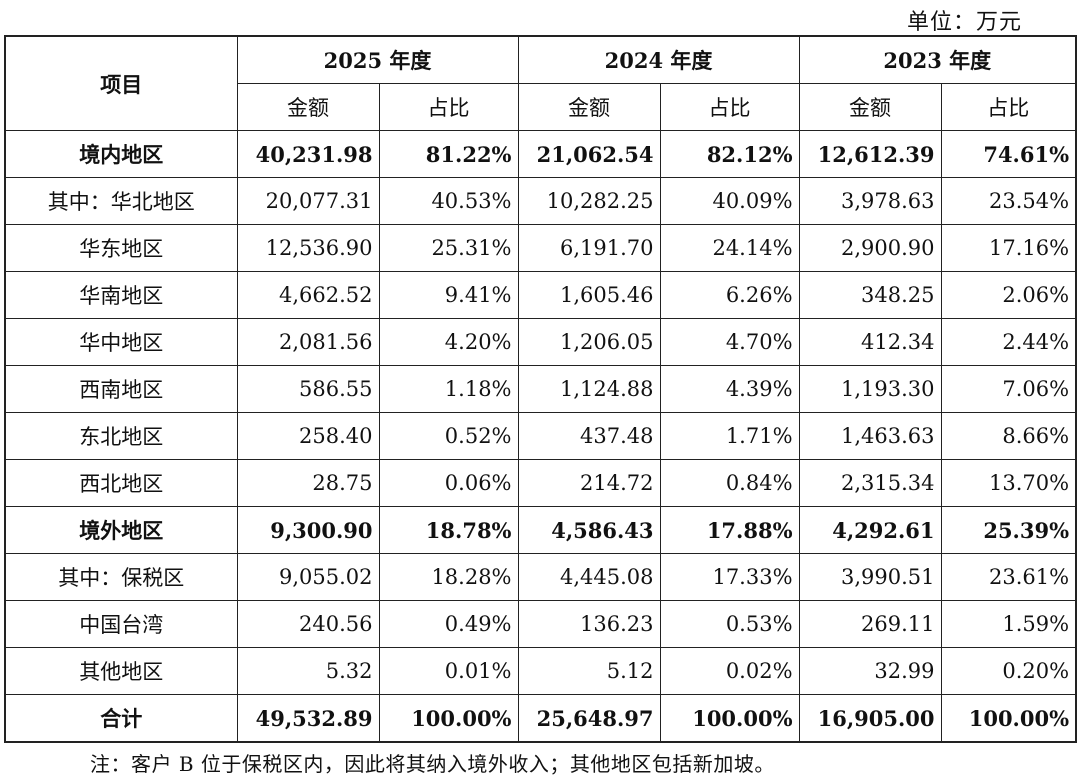  Describe the element at coordinates (870, 295) in the screenshot. I see `amount-cell: 348.25` at that location.